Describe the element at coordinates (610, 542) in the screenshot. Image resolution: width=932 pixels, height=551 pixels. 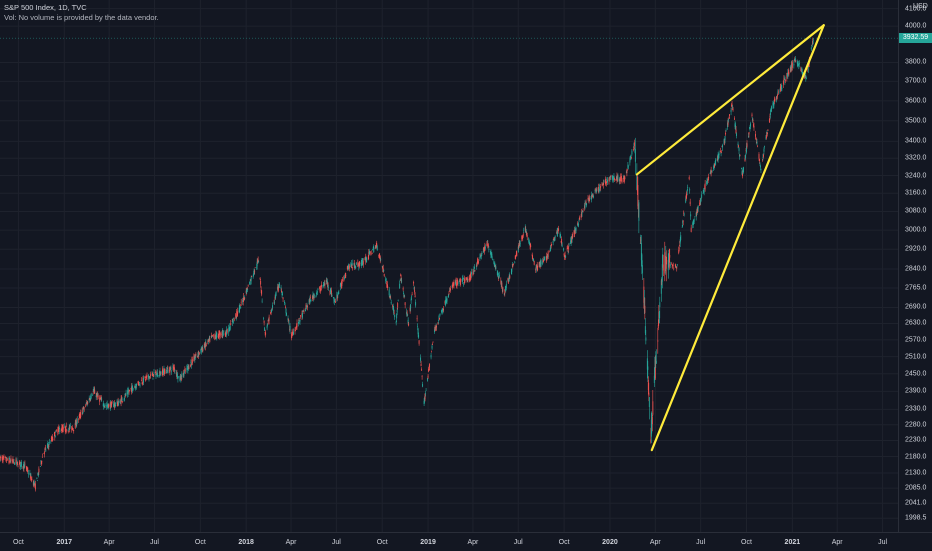
I see `time-tick-label: 2020` at that location.